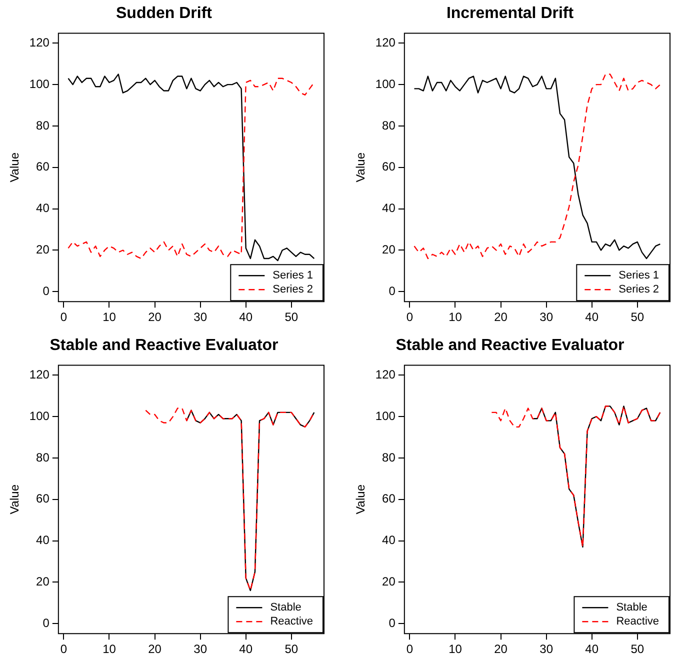 Image resolution: width=693 pixels, height=664 pixels. What do you see at coordinates (510, 13) in the screenshot?
I see `chart-title: Incremental Drift` at bounding box center [510, 13].